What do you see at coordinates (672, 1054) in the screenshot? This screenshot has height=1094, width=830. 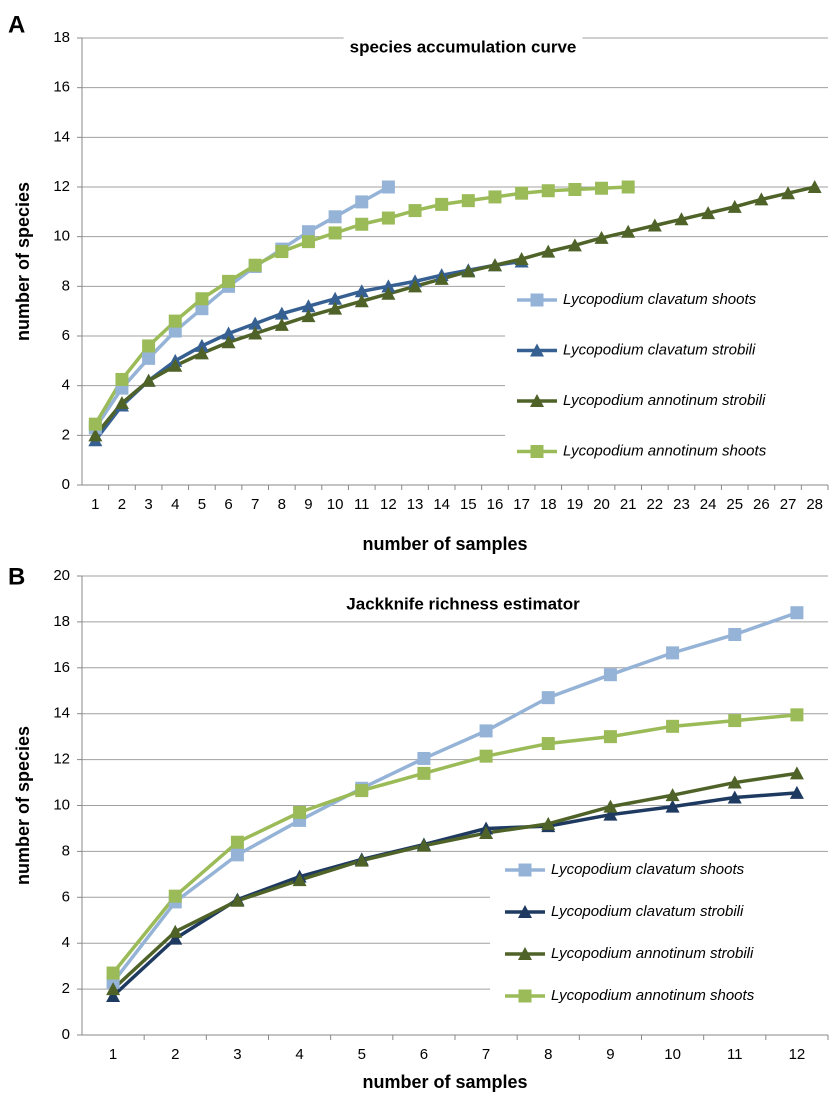 I see `x-tick-label: 10` at bounding box center [672, 1054].